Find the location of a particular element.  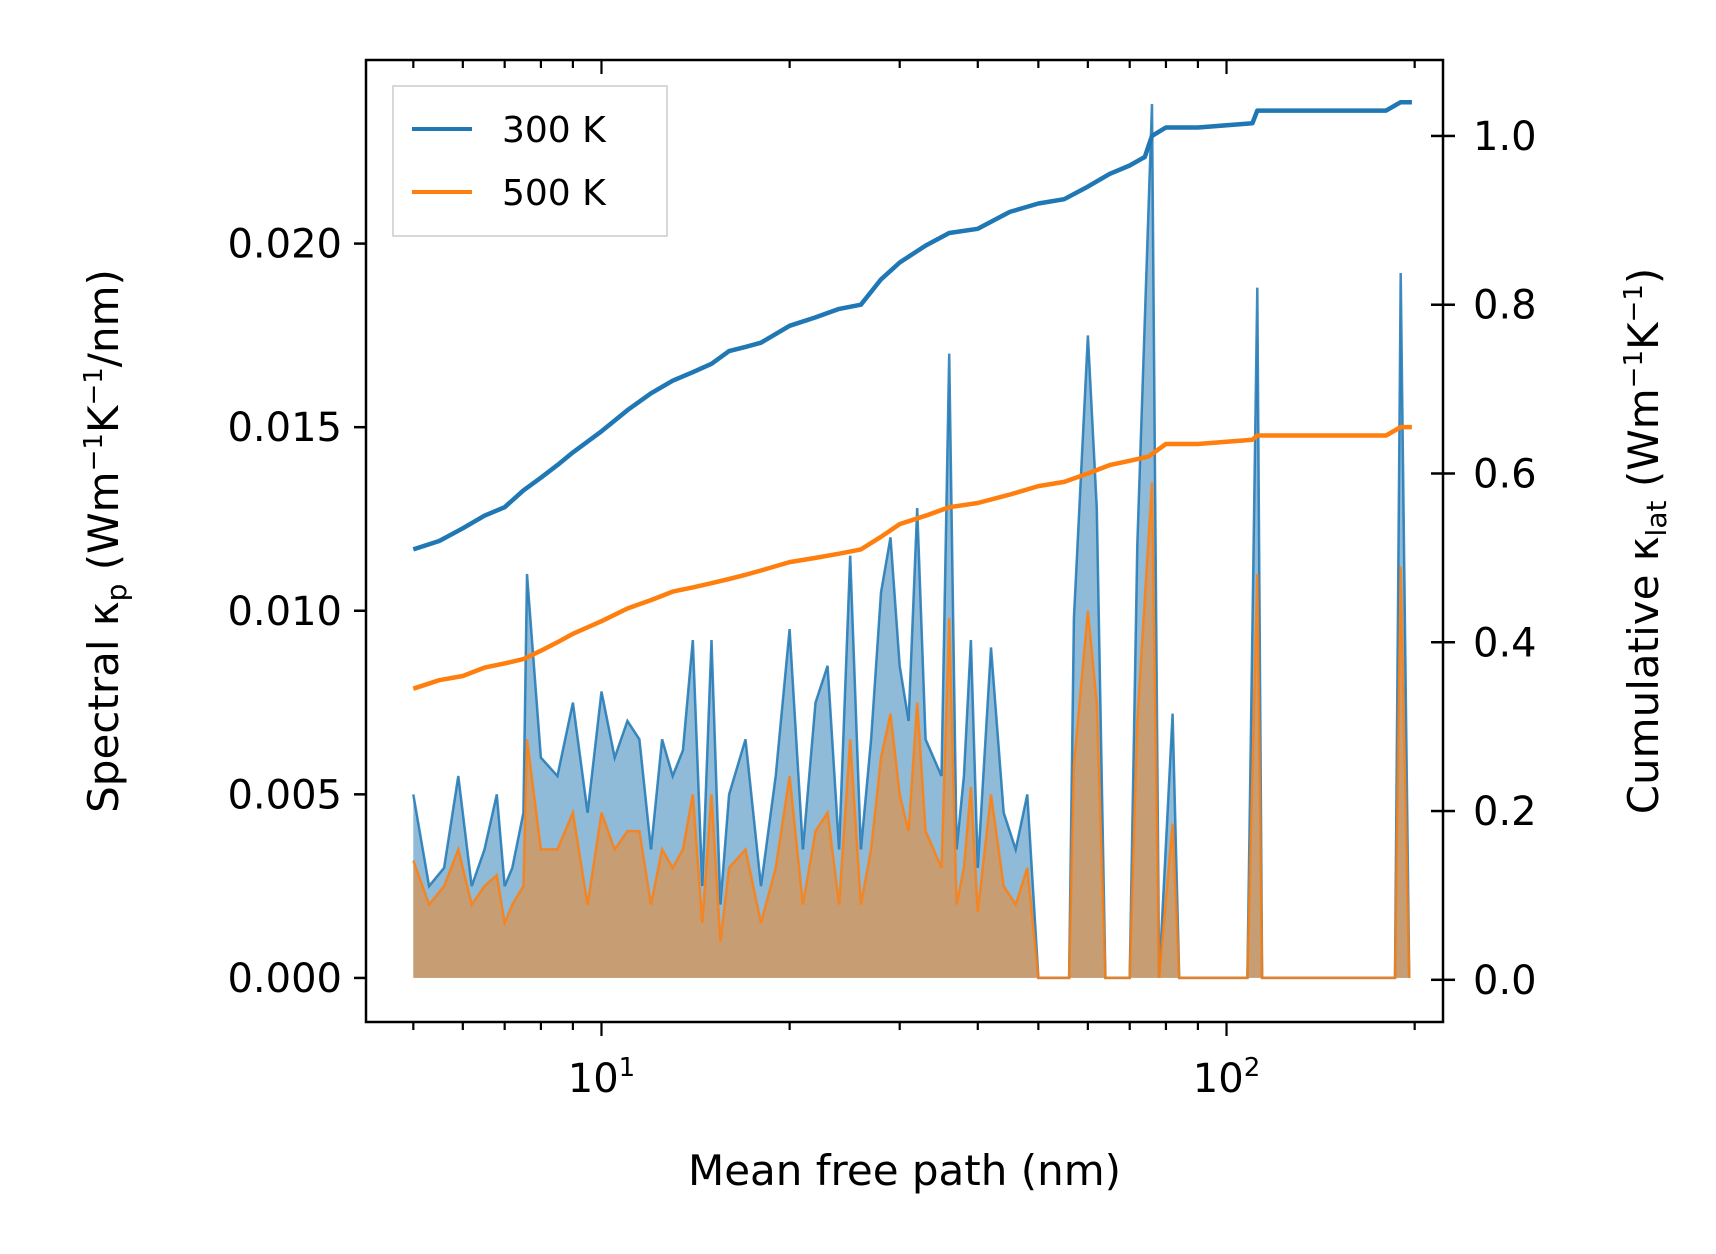

right-label-sup1: −1 is located at coordinates (1634, 369).